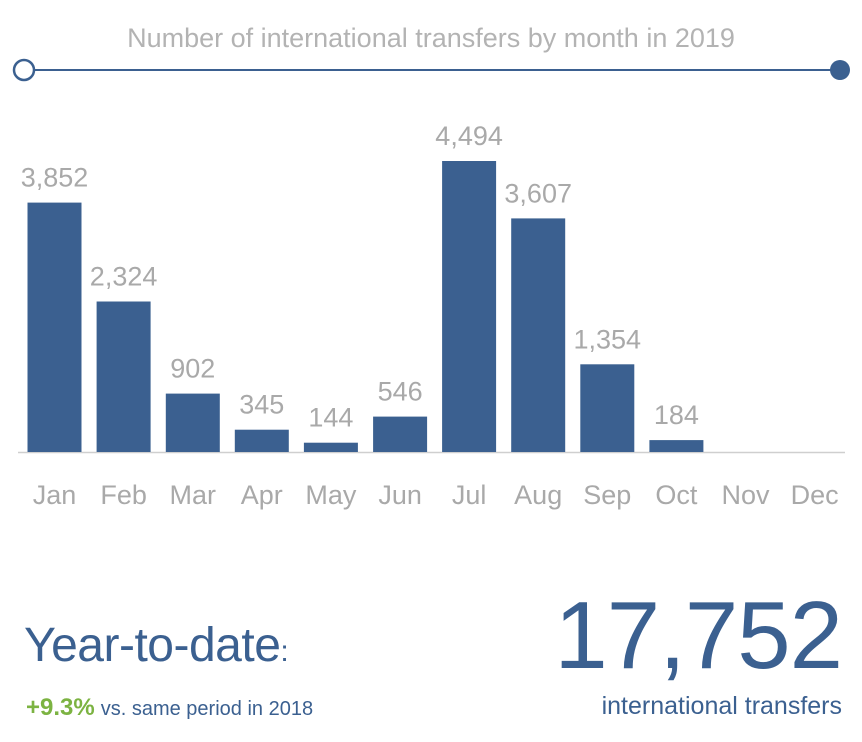  What do you see at coordinates (193, 495) in the screenshot?
I see `month-label-mar: Mar` at bounding box center [193, 495].